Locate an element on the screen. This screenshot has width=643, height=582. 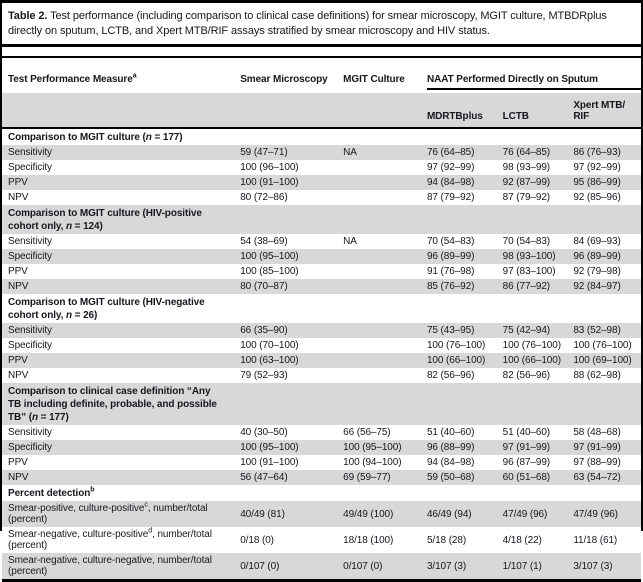
value-cell: 92 (84–97) is located at coordinates (597, 286).